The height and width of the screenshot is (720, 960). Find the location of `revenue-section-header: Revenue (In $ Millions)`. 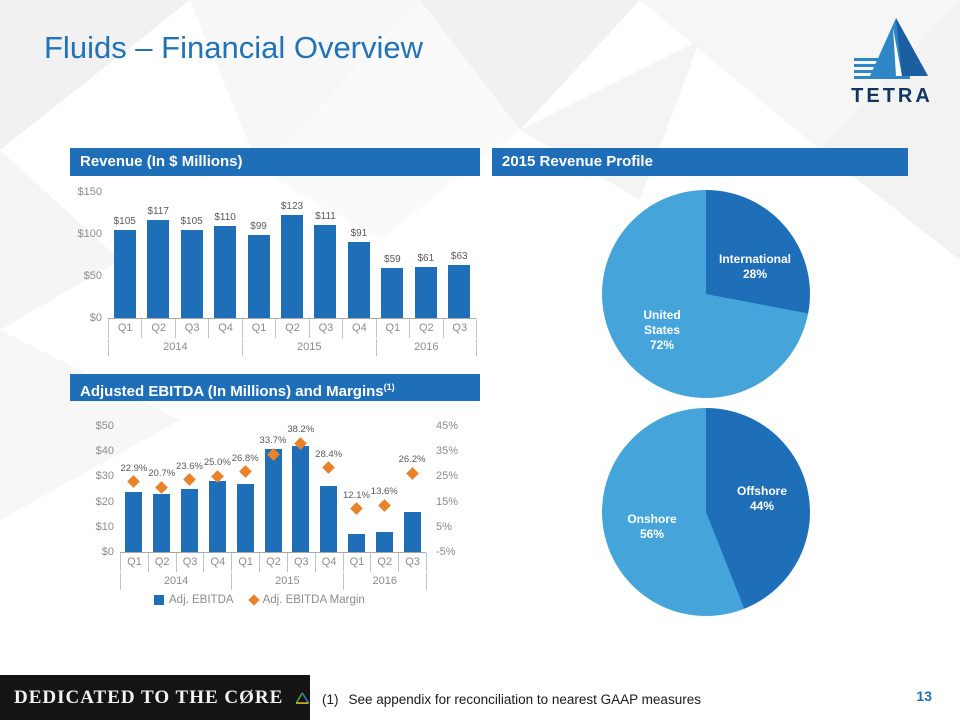

revenue-section-header: Revenue (In $ Millions) is located at coordinates (275, 162).